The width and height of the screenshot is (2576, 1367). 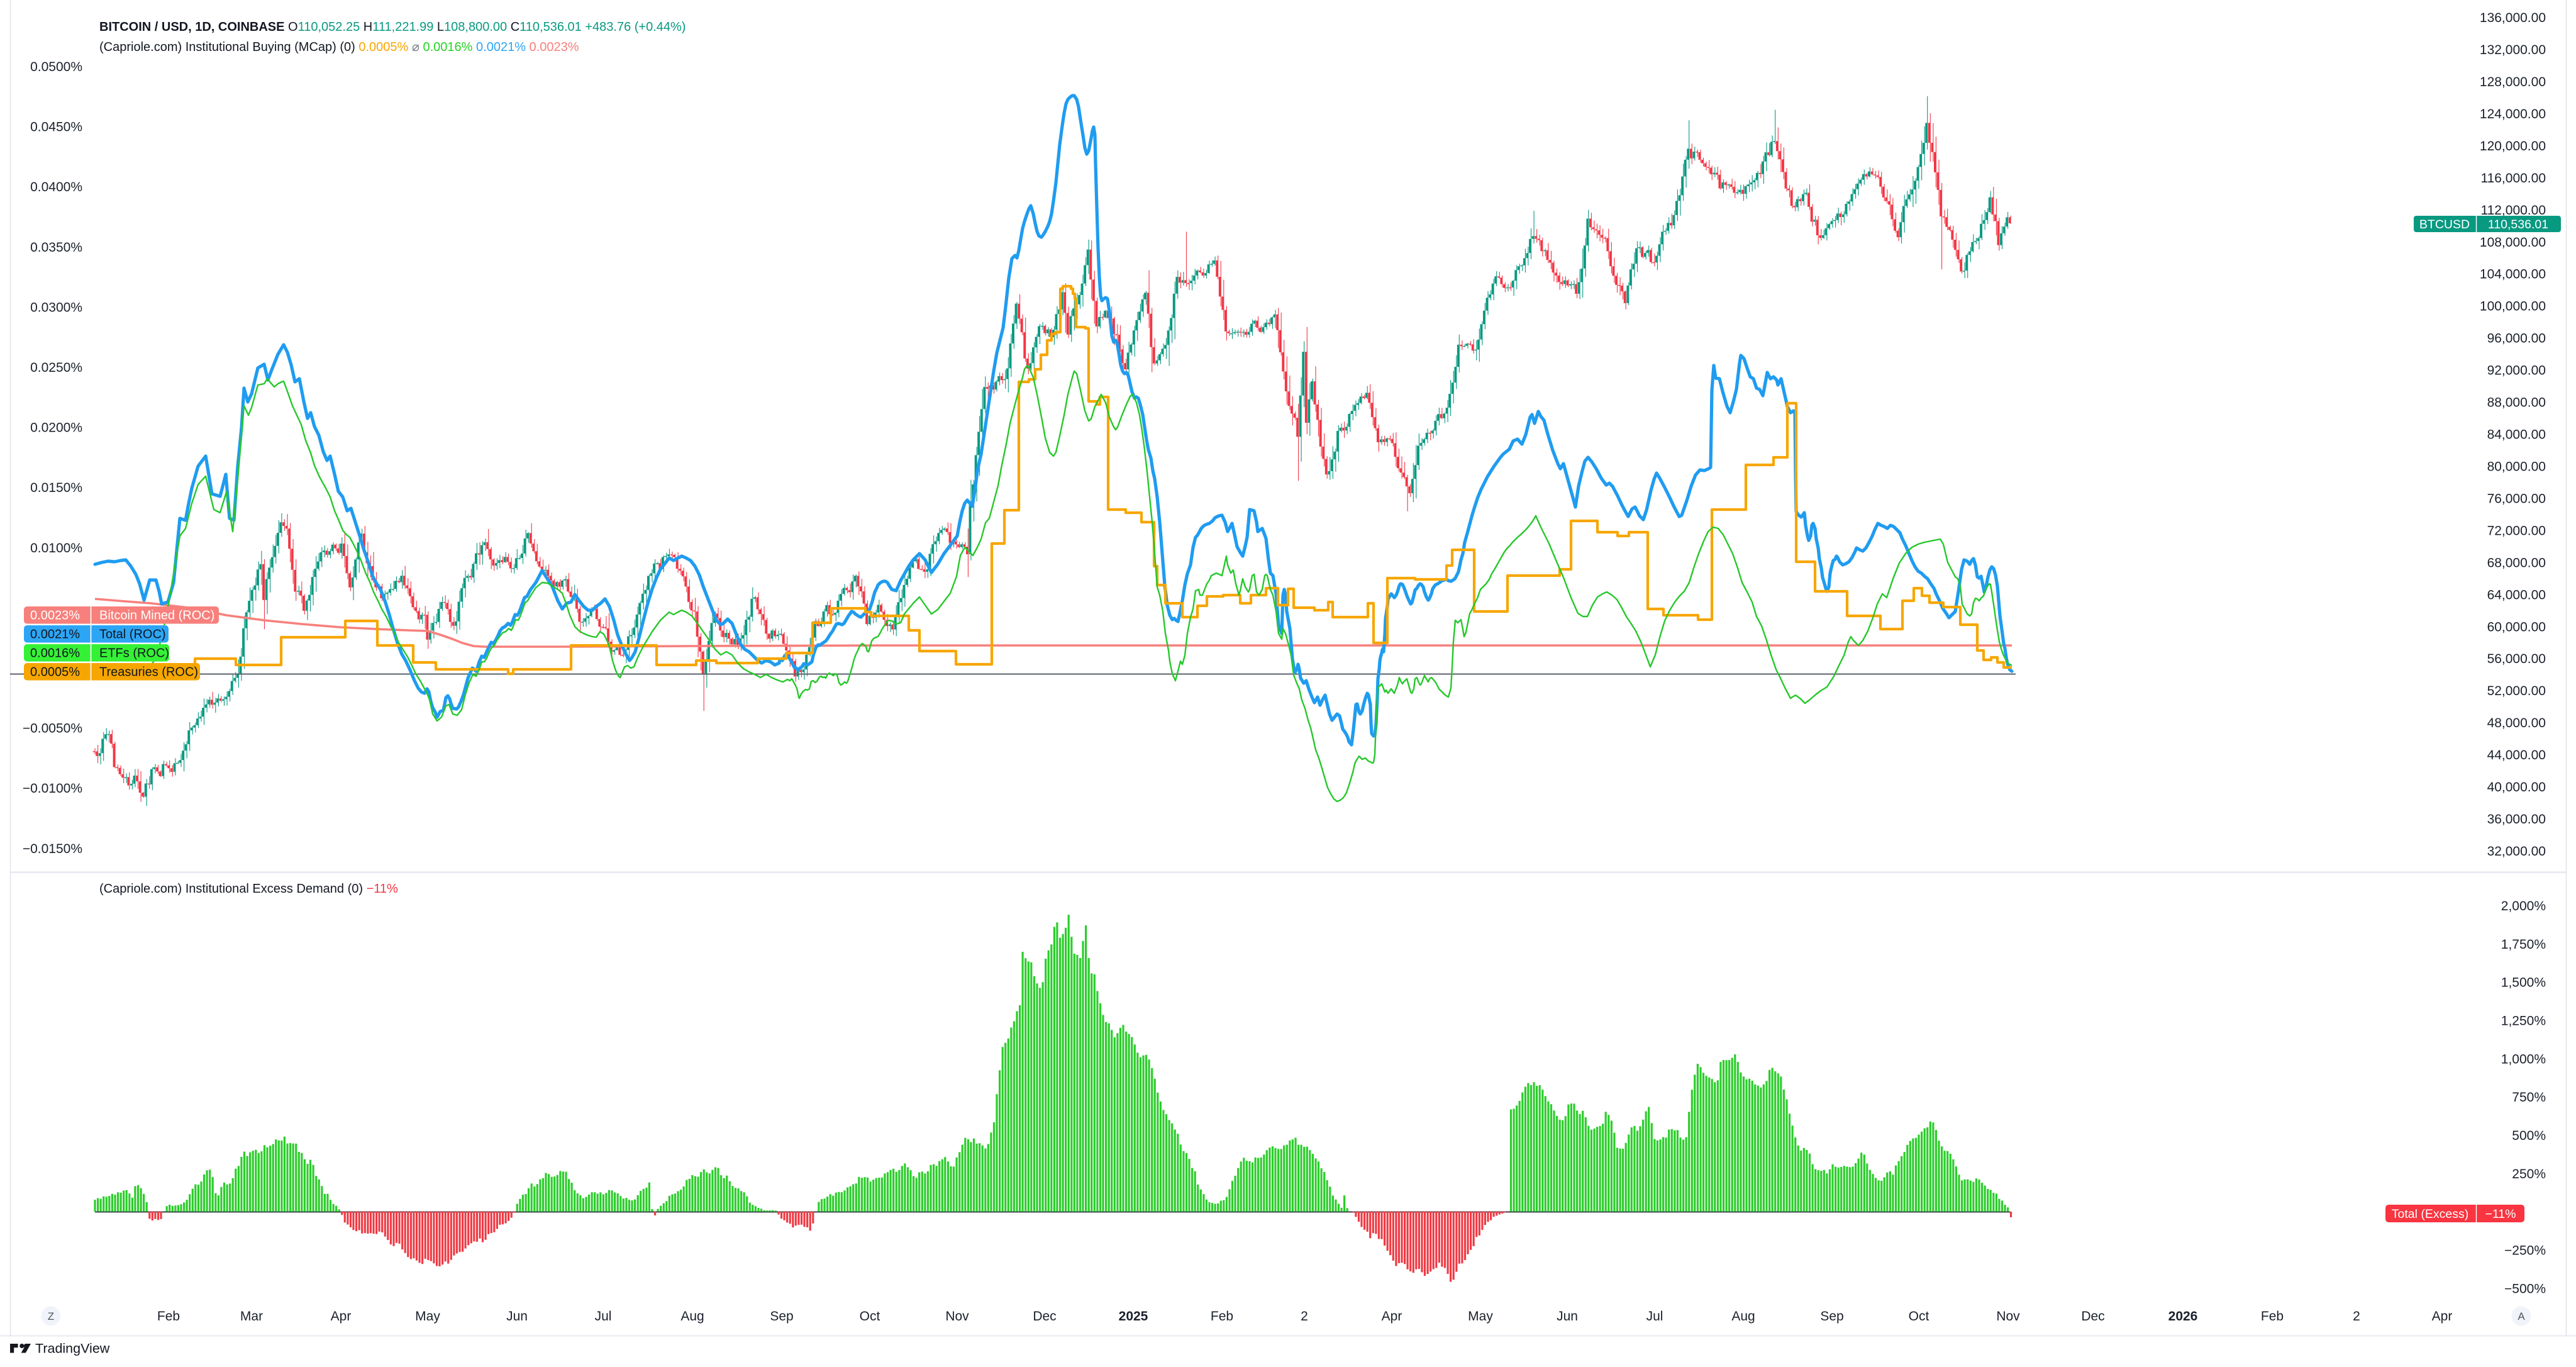 What do you see at coordinates (148, 672) in the screenshot?
I see `svg-text: Treasuries (ROC)` at bounding box center [148, 672].